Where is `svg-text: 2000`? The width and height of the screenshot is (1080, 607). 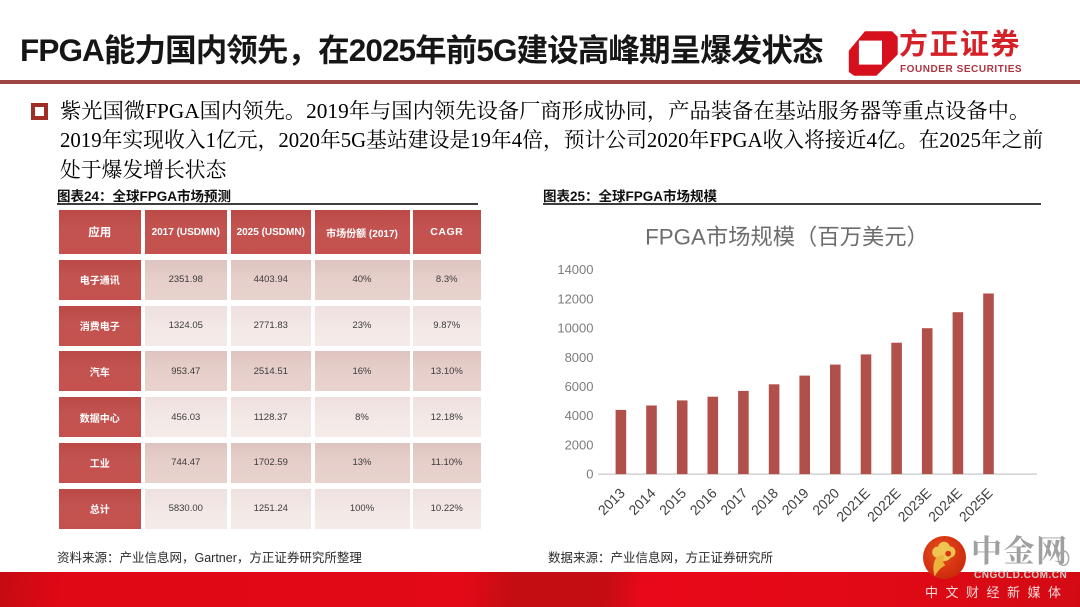 svg-text: 2000 is located at coordinates (579, 444).